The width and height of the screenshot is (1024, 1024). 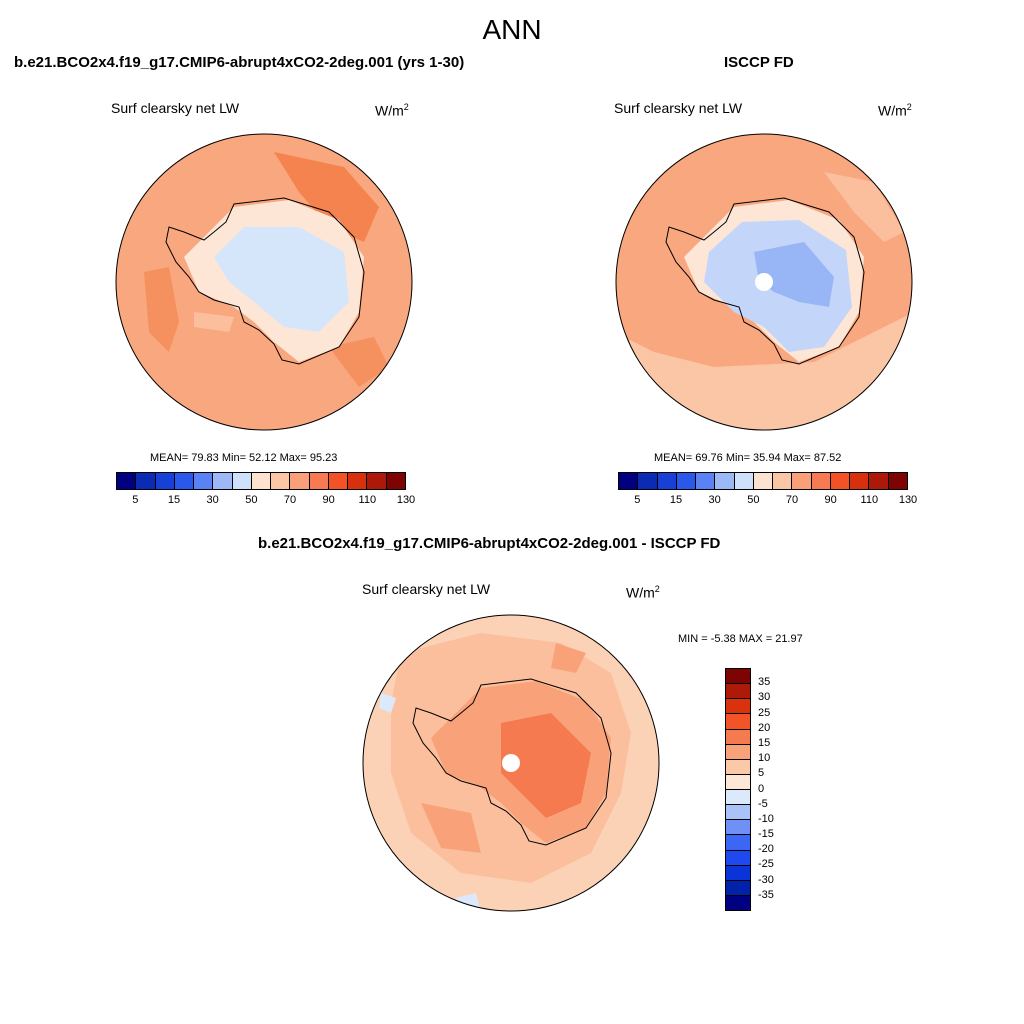 I want to click on diff-colorbar, so click(x=738, y=789).